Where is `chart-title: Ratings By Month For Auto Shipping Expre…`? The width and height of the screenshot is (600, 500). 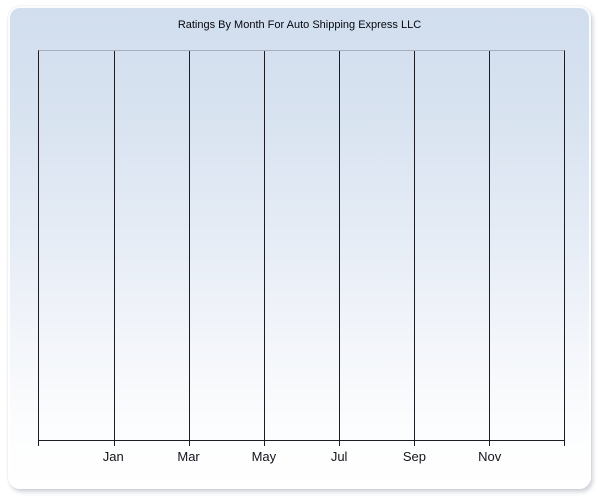
chart-title: Ratings By Month For Auto Shipping Expre… is located at coordinates (299, 25).